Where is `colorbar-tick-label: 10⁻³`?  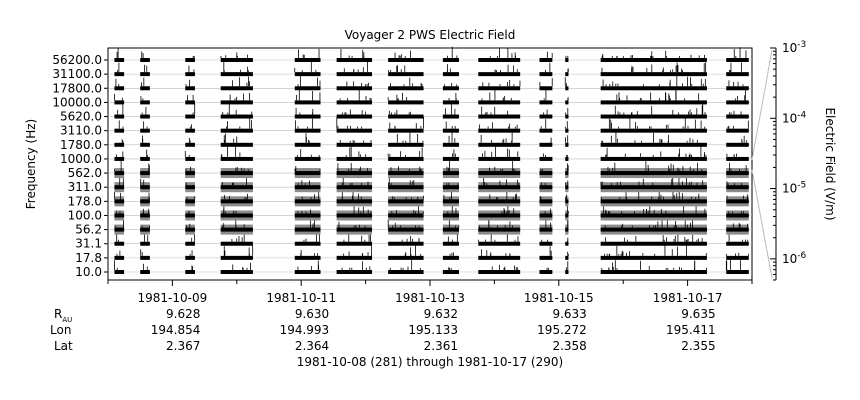 colorbar-tick-label: 10⁻³ is located at coordinates (794, 47).